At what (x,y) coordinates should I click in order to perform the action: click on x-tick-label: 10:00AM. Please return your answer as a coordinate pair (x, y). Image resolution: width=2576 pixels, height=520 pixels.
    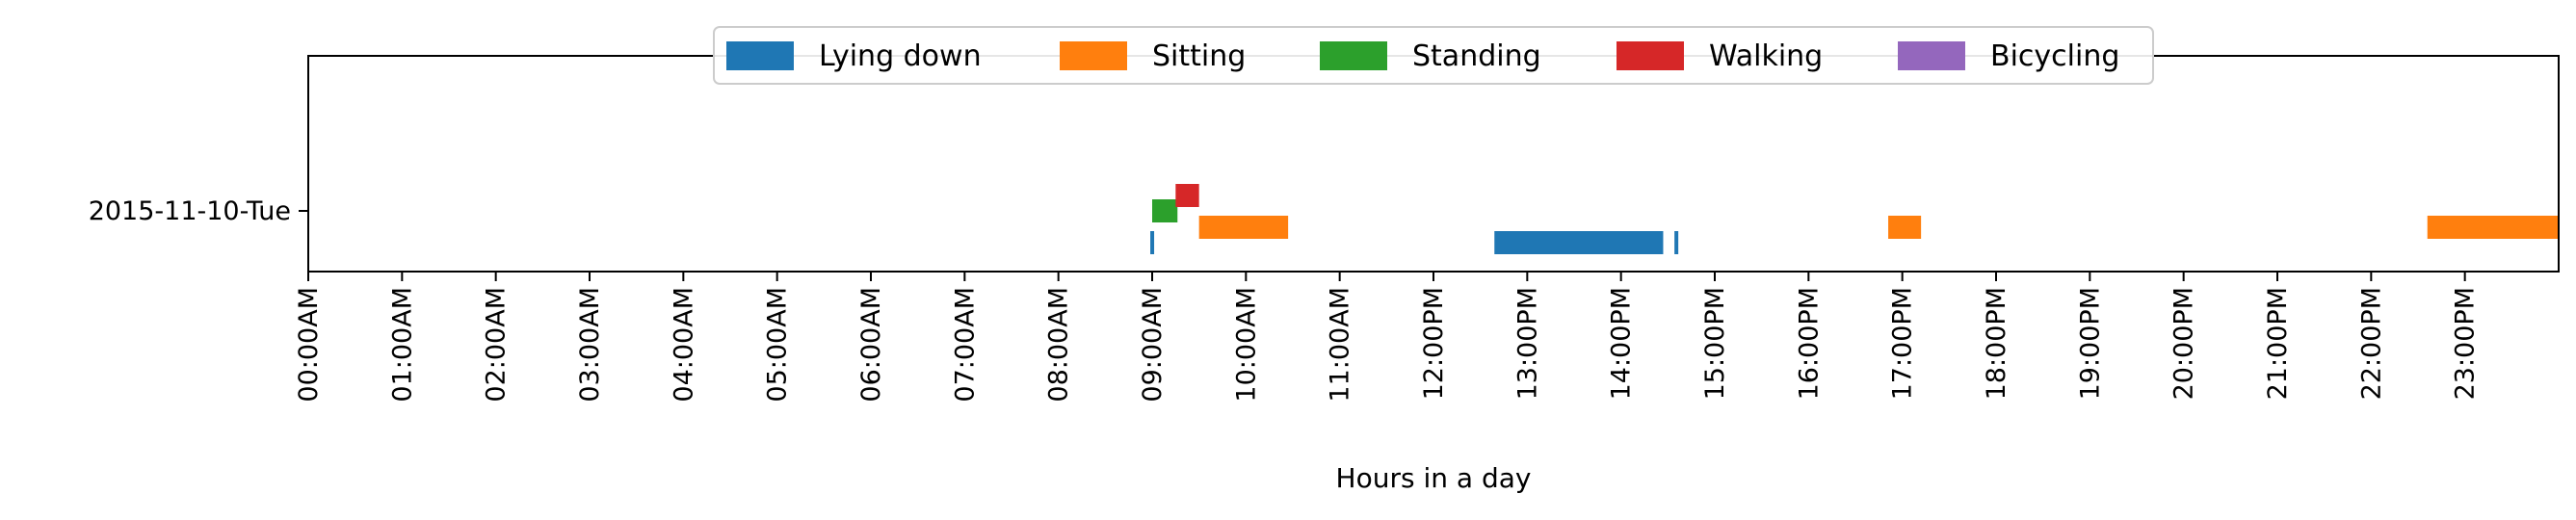
    Looking at the image, I should click on (1246, 345).